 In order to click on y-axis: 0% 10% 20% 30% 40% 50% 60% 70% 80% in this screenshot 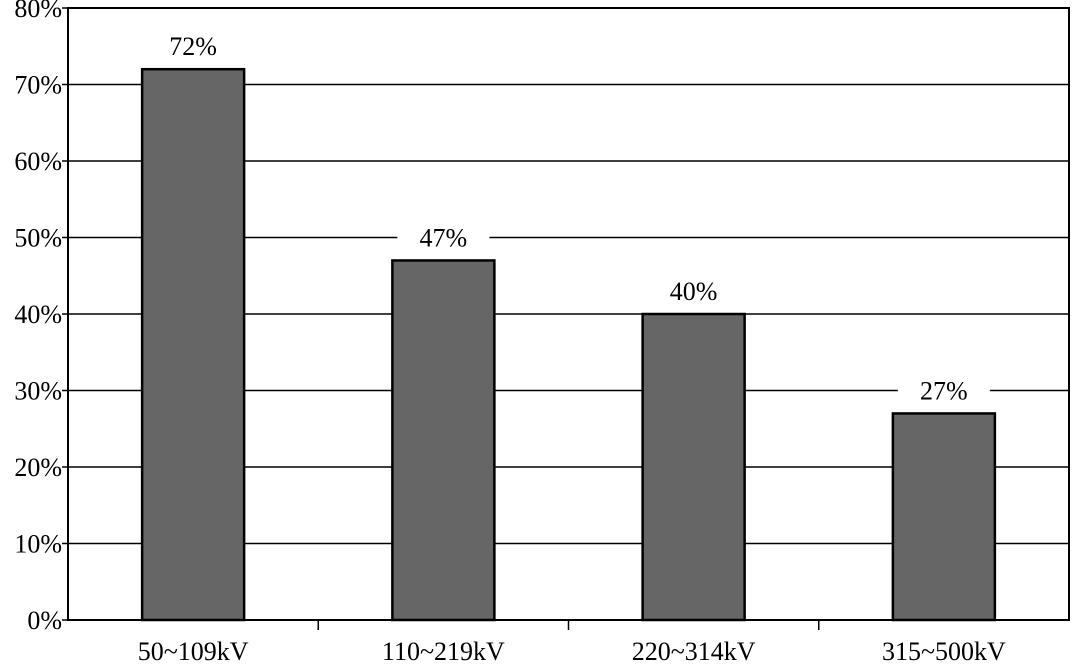, I will do `click(41, 317)`.